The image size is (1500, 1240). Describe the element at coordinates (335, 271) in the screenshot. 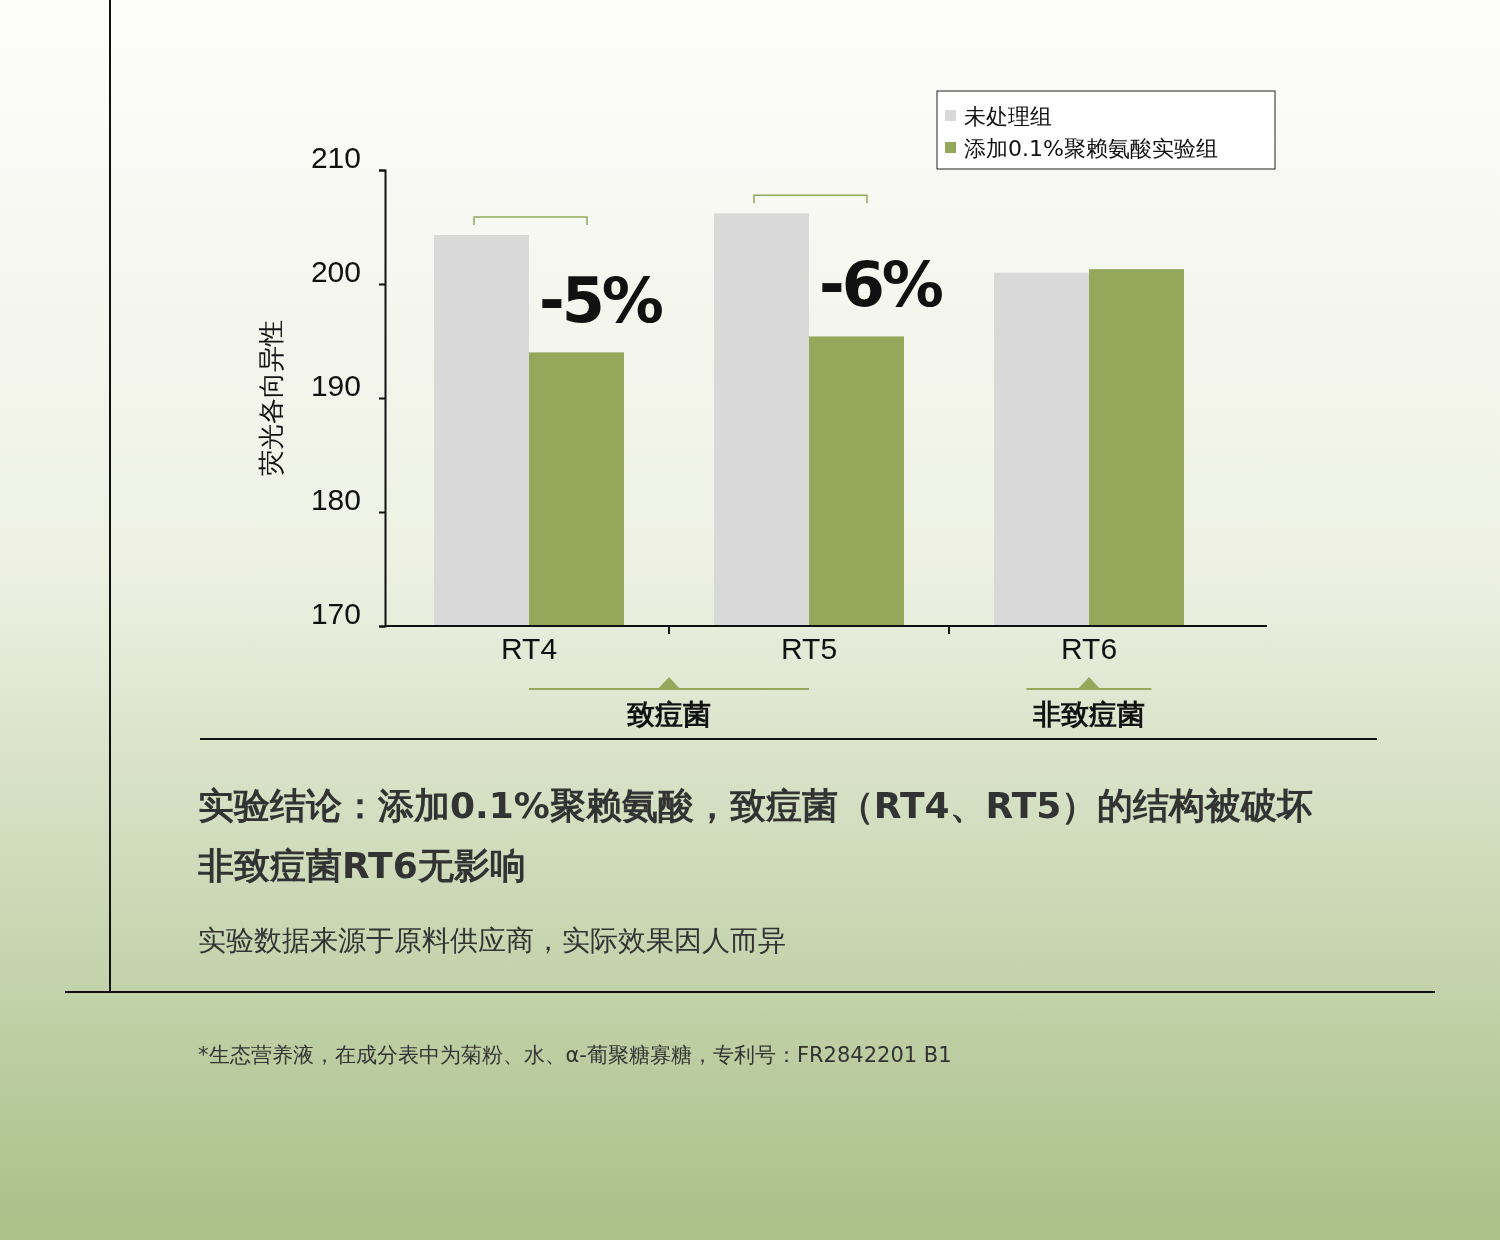

I see `y-tick-label: 200` at that location.